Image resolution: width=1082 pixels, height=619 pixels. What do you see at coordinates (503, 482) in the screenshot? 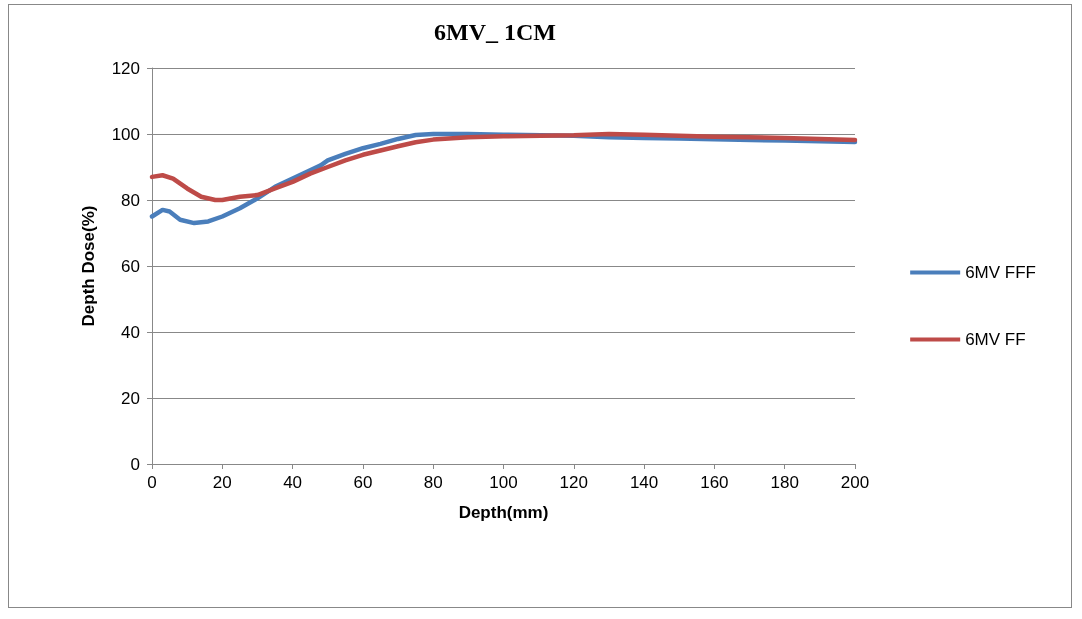
I see `x-tick-label: 100` at bounding box center [503, 482].